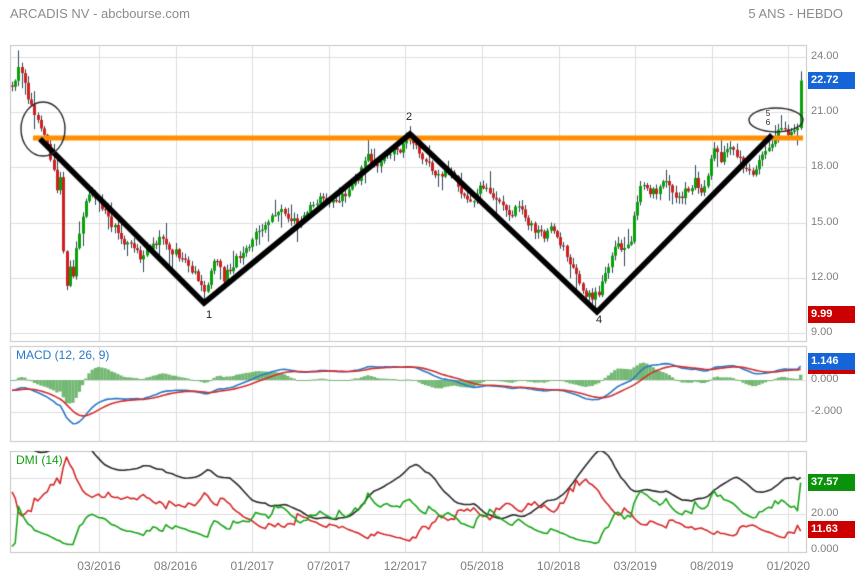 The height and width of the screenshot is (580, 855). What do you see at coordinates (768, 122) in the screenshot?
I see `wave-label-6: 6` at bounding box center [768, 122].